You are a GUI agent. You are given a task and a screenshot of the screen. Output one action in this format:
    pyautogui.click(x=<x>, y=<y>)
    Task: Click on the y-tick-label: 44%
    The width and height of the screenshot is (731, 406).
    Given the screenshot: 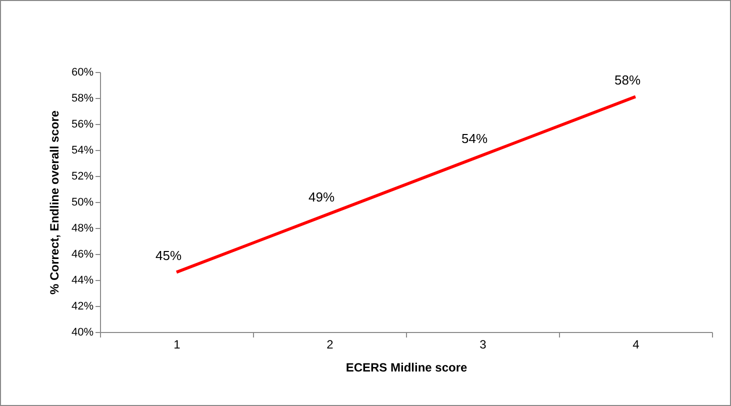 What is the action you would take?
    pyautogui.click(x=82, y=280)
    